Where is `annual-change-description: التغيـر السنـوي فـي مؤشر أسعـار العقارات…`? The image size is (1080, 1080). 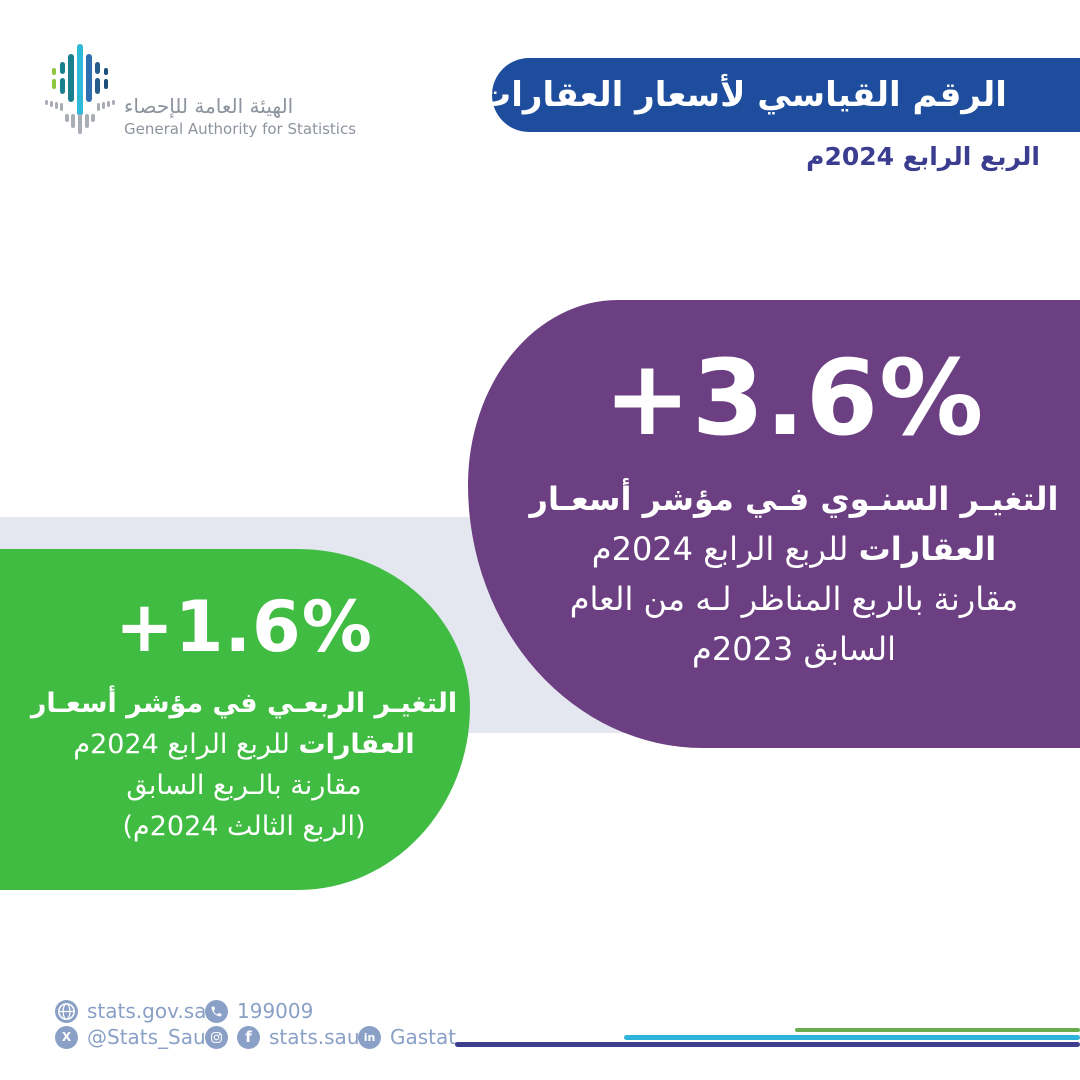
annual-change-description: التغيـر السنـوي فـي مؤشر أسعـار العقارات… is located at coordinates (794, 575).